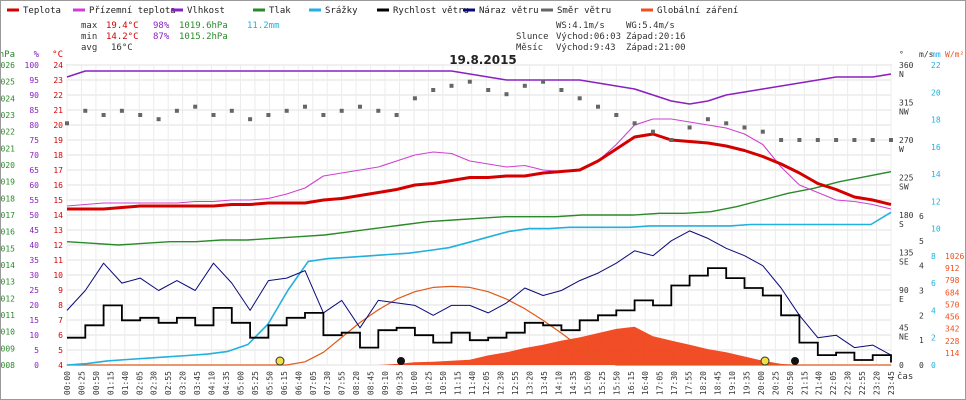 The image size is (966, 400). Describe the element at coordinates (34, 80) in the screenshot. I see `left-axis-tick: 95` at that location.